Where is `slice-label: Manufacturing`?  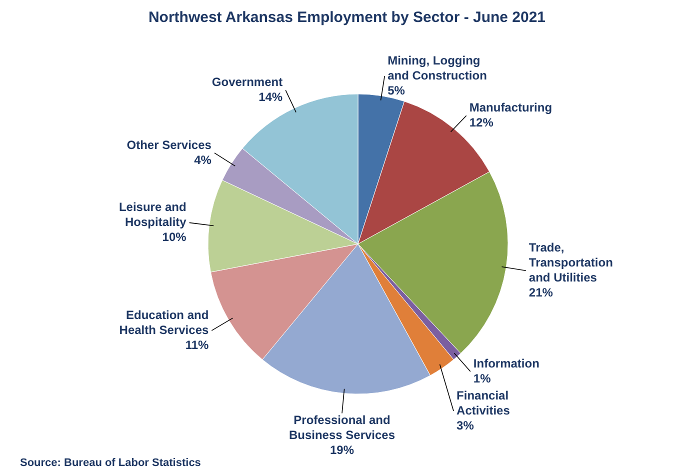 slice-label: Manufacturing is located at coordinates (510, 107).